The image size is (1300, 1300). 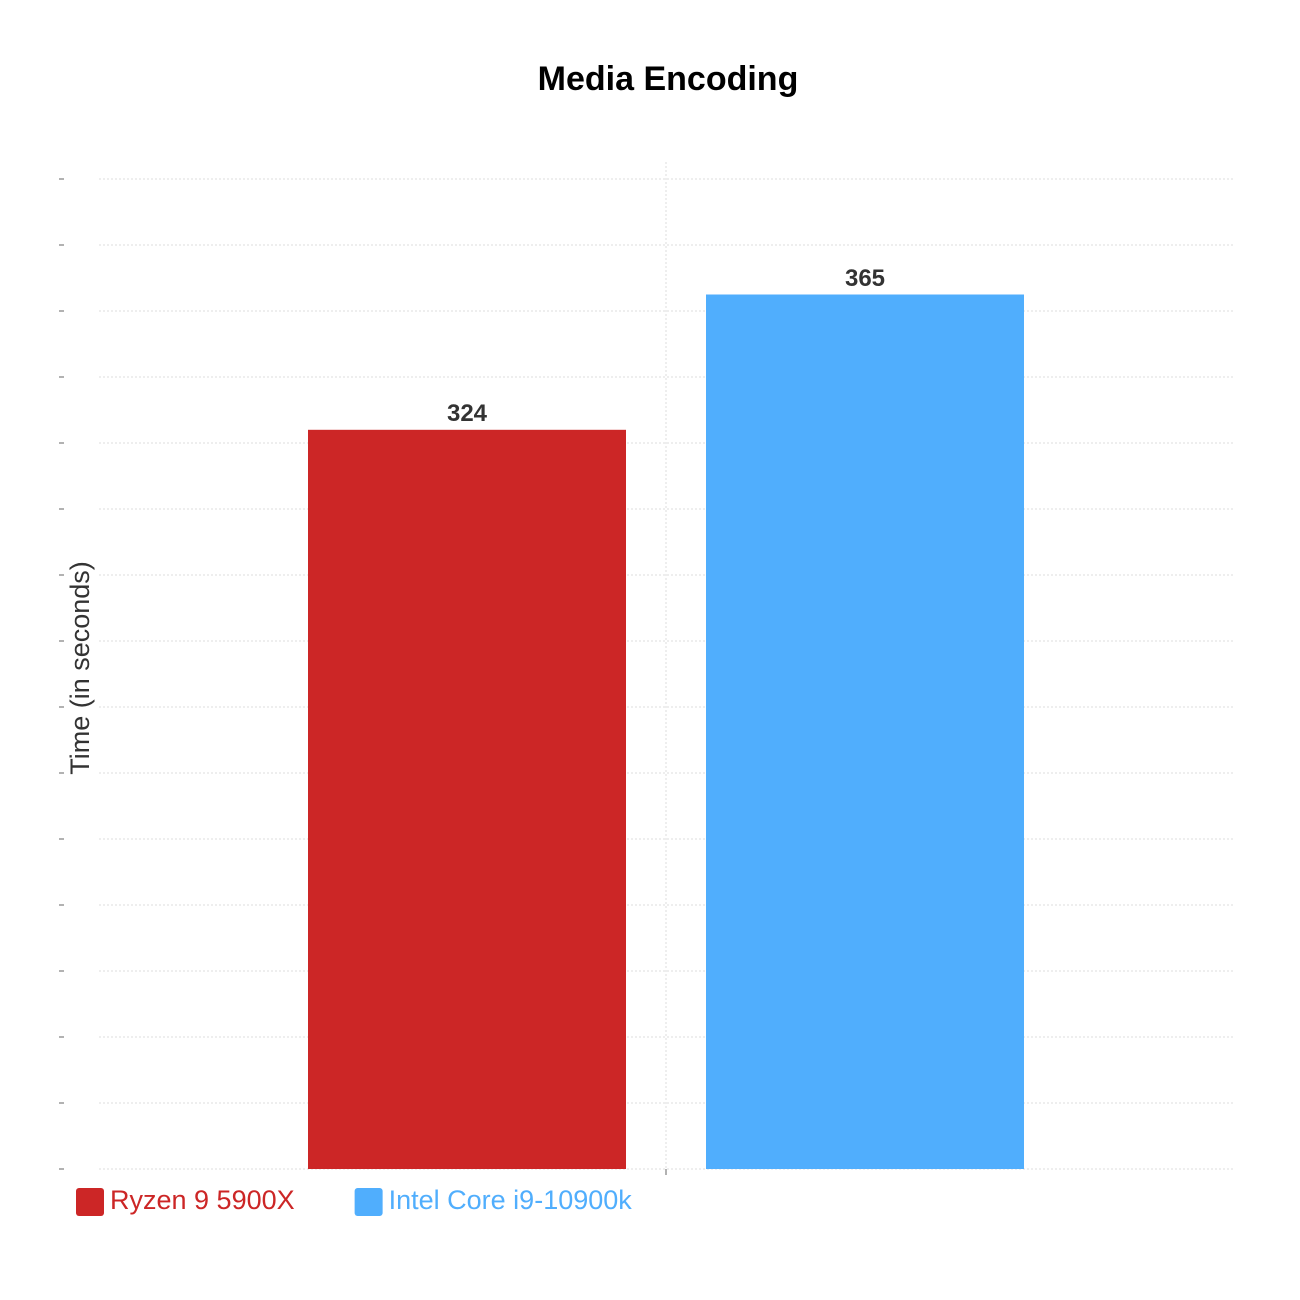 I want to click on legend-label: Ryzen 9 5900X, so click(x=202, y=1200).